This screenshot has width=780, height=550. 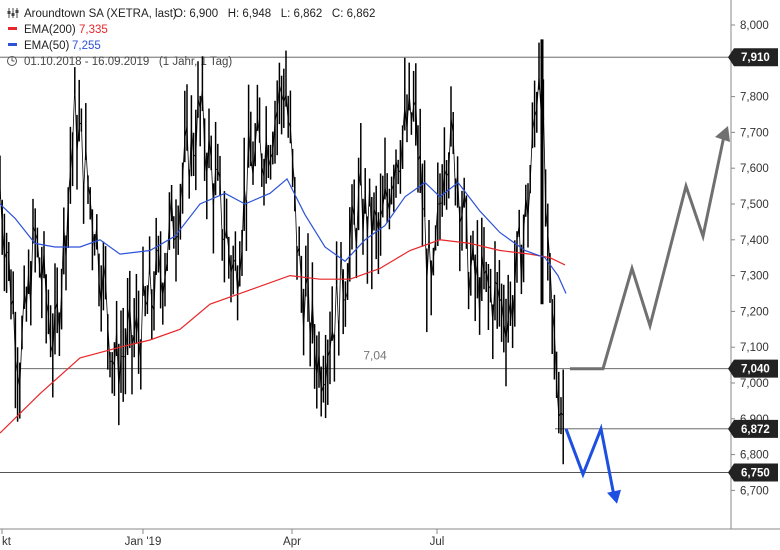 I want to click on y-tick-label: 7,300, so click(x=754, y=277).